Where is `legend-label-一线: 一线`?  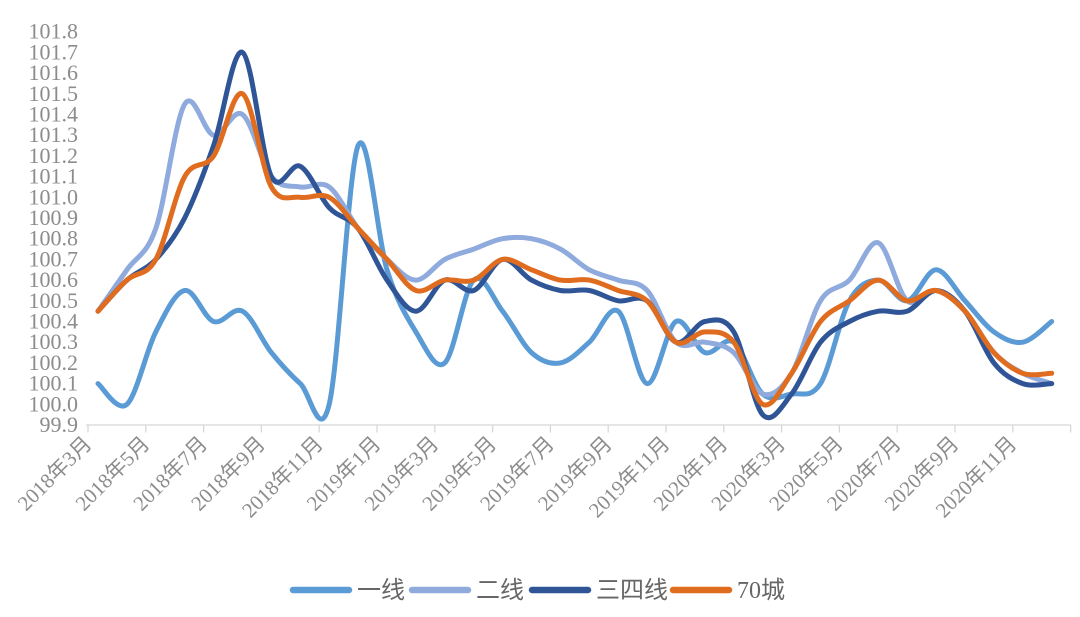 legend-label-一线: 一线 is located at coordinates (381, 590).